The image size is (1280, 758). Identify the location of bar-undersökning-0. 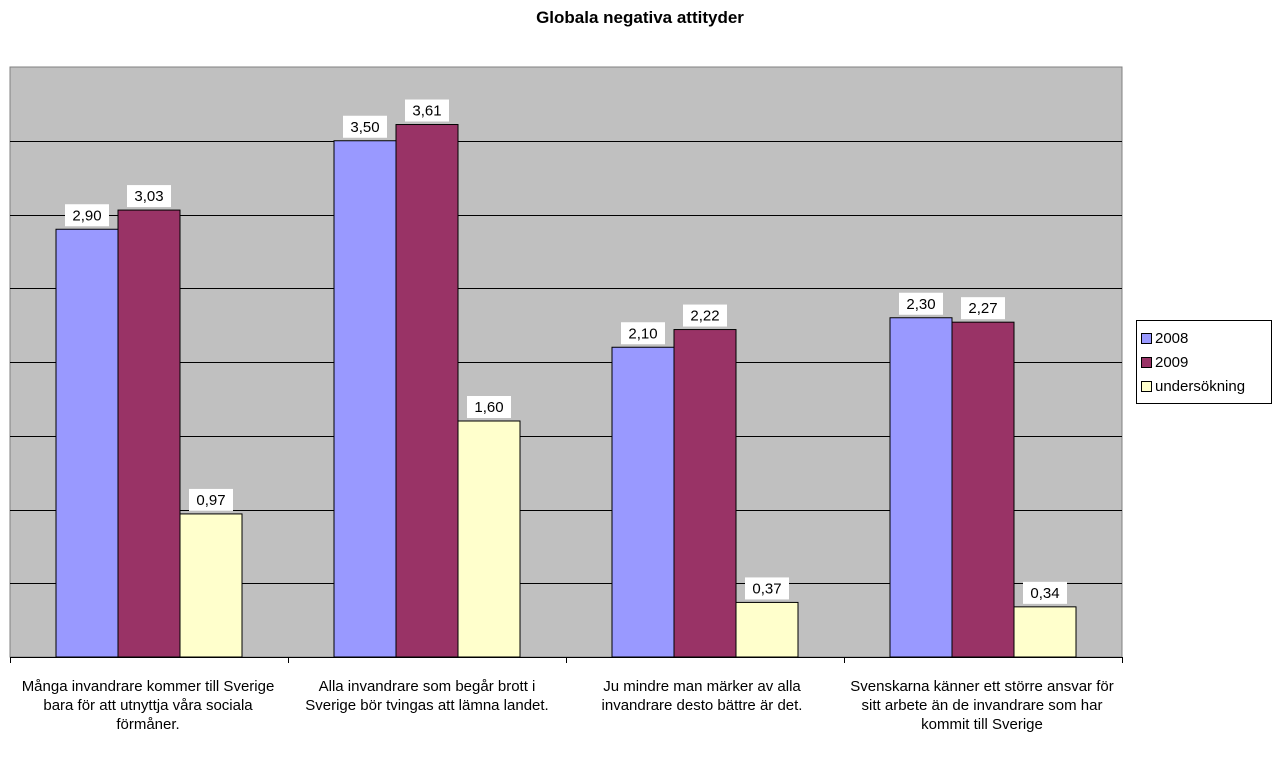
(211, 585).